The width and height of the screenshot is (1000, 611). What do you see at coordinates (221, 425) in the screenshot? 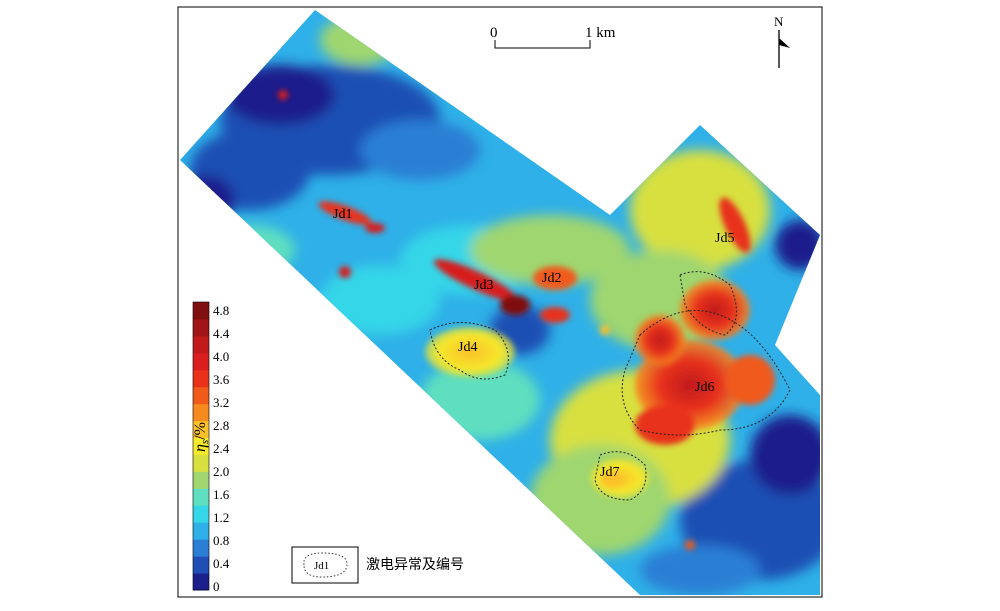
I see `colorbar-tick-label: 2.8` at bounding box center [221, 425].